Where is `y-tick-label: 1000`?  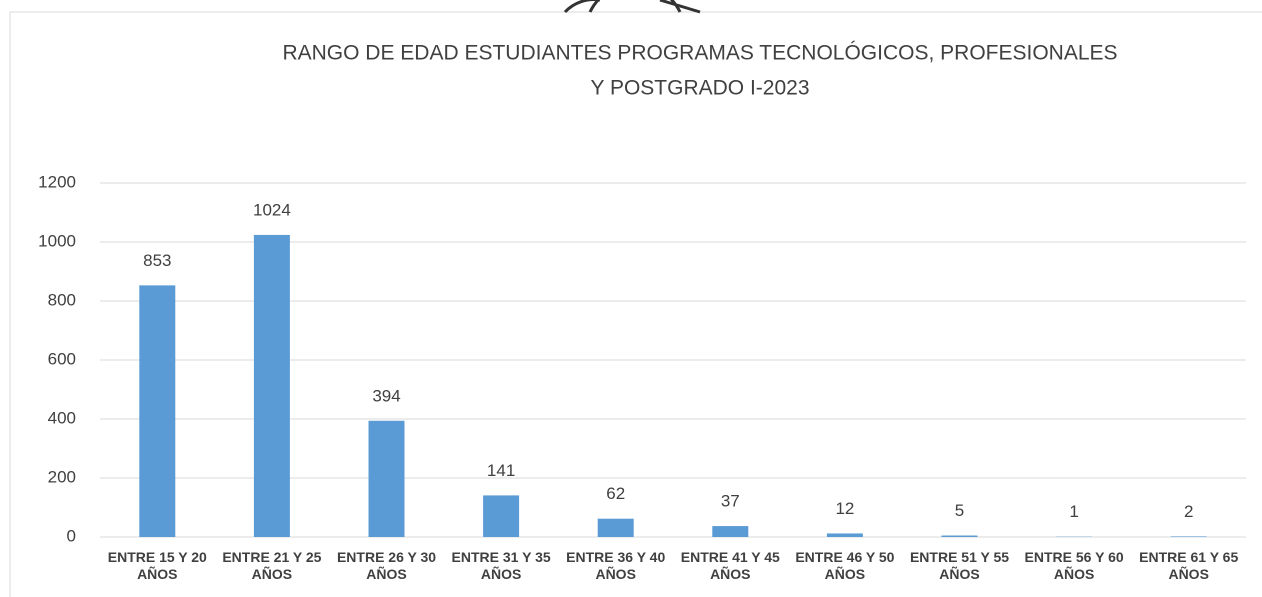 y-tick-label: 1000 is located at coordinates (57, 240).